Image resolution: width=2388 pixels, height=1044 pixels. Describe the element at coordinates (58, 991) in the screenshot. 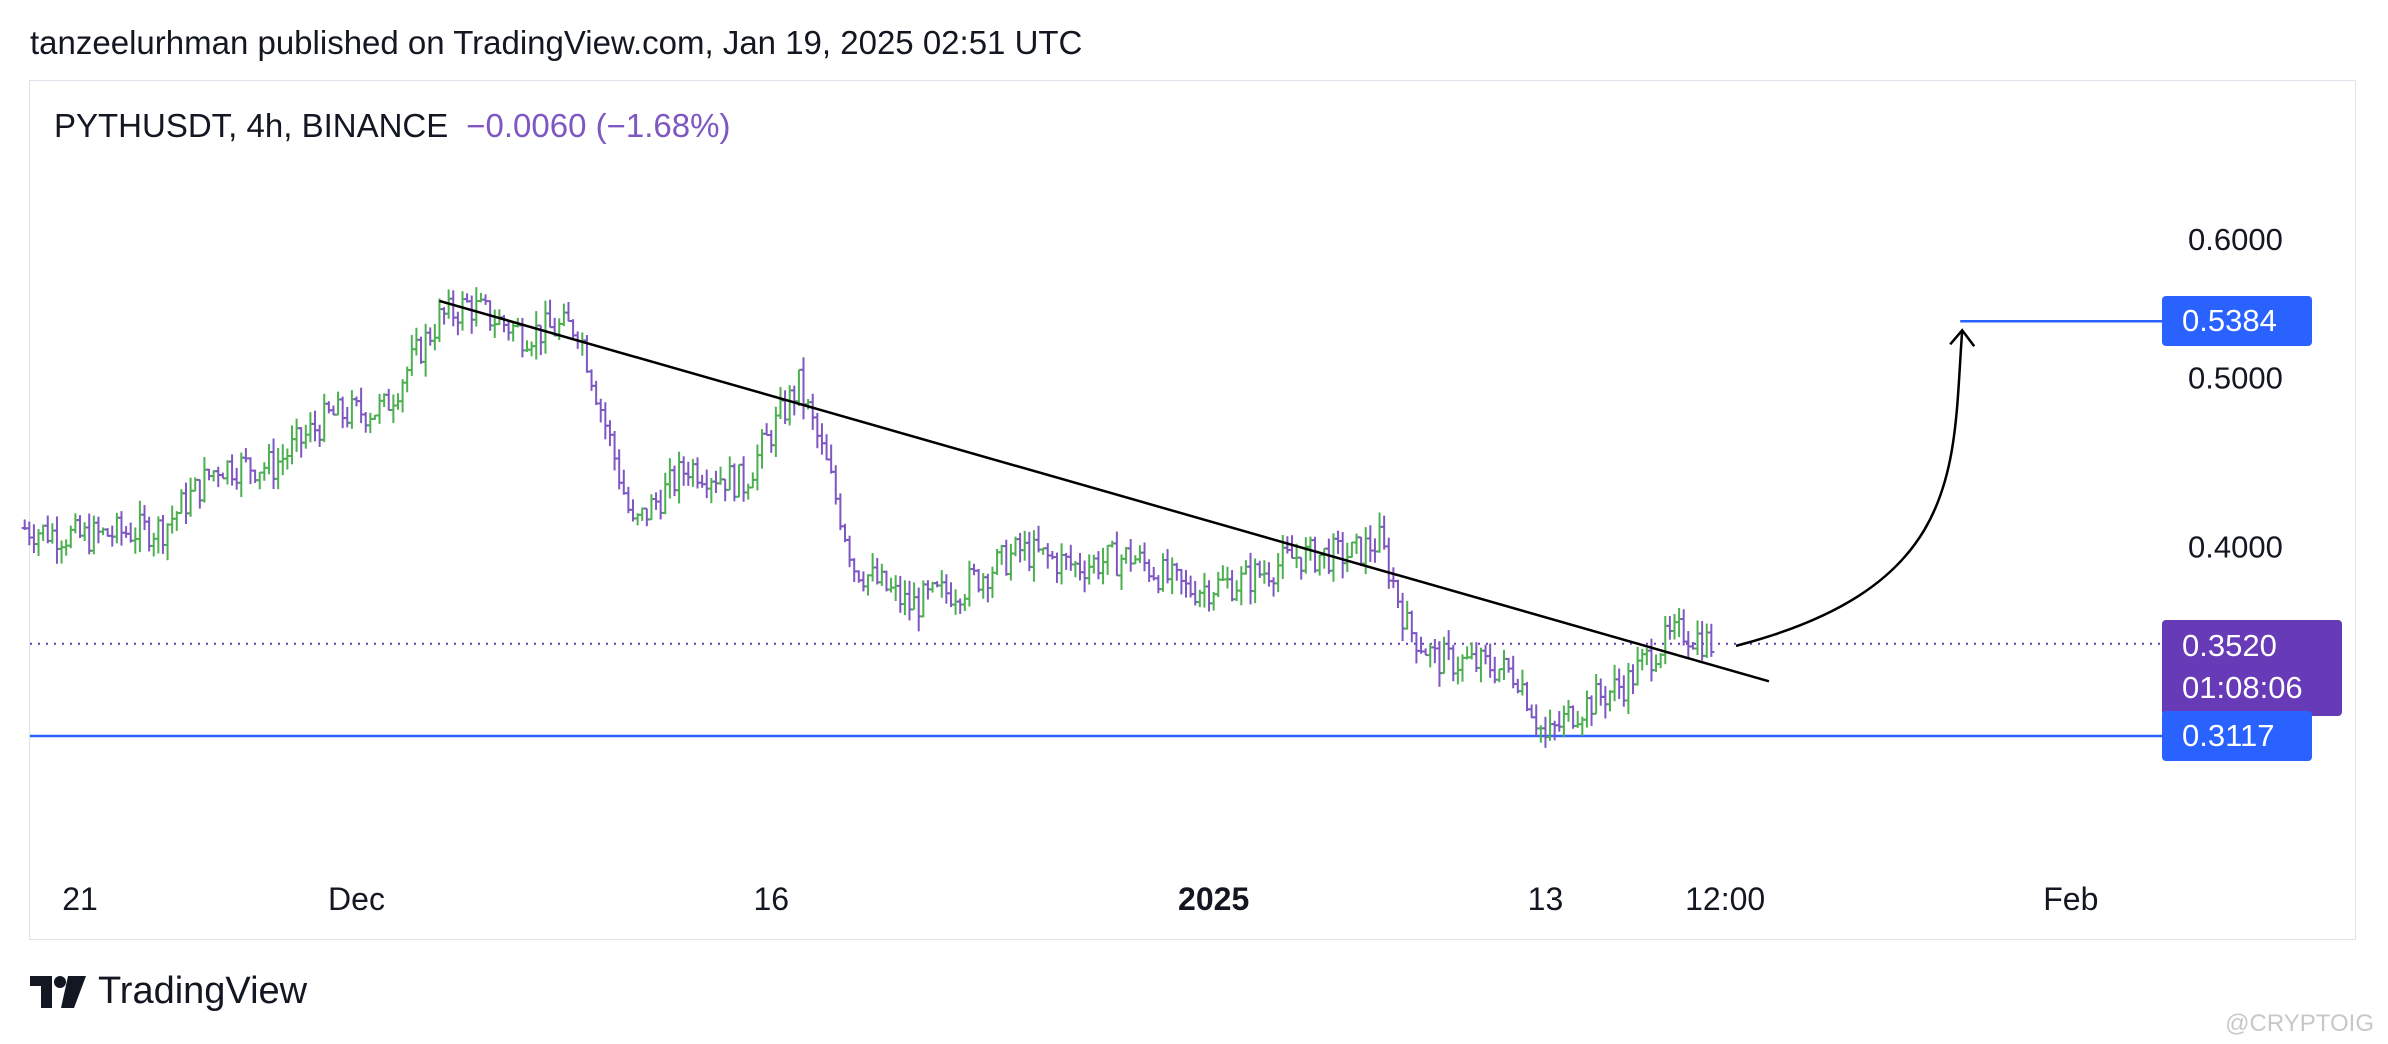

I see `tradingview-logo-icon` at that location.